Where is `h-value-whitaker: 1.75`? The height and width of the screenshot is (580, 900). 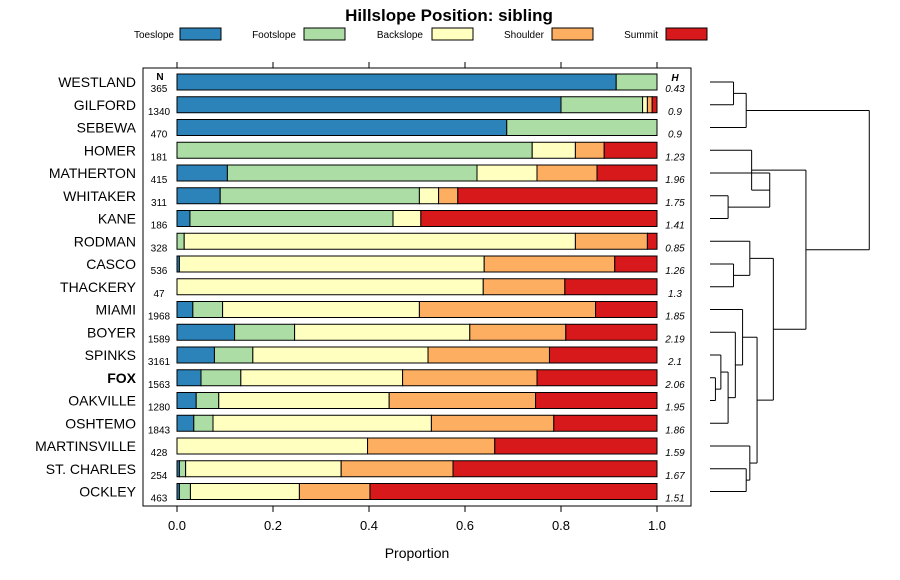 h-value-whitaker: 1.75 is located at coordinates (675, 203).